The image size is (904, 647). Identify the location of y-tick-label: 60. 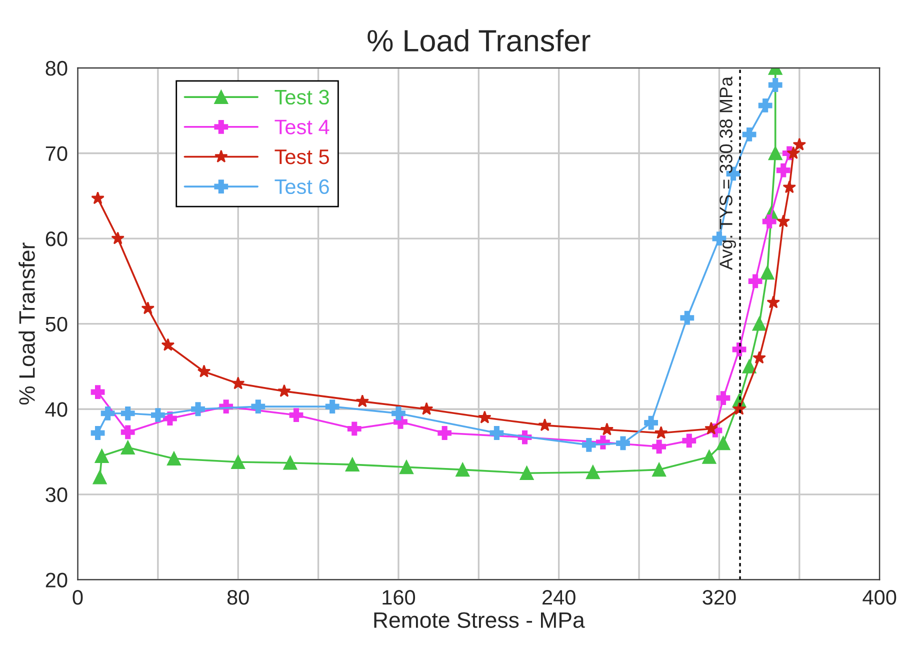
(57, 239).